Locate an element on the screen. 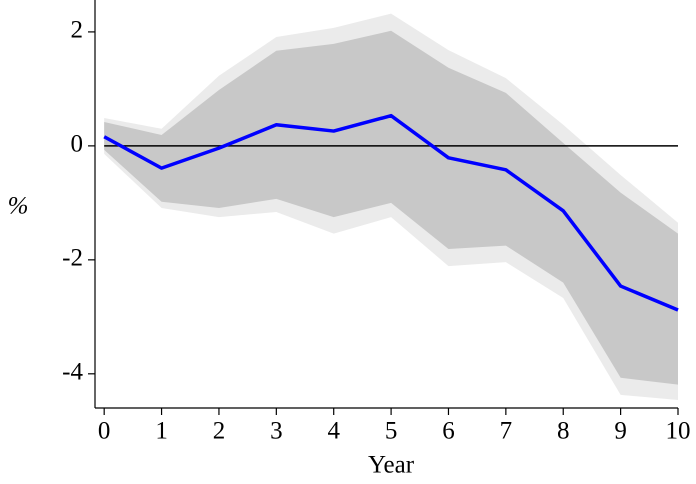  x-tick-label: 0 is located at coordinates (104, 431).